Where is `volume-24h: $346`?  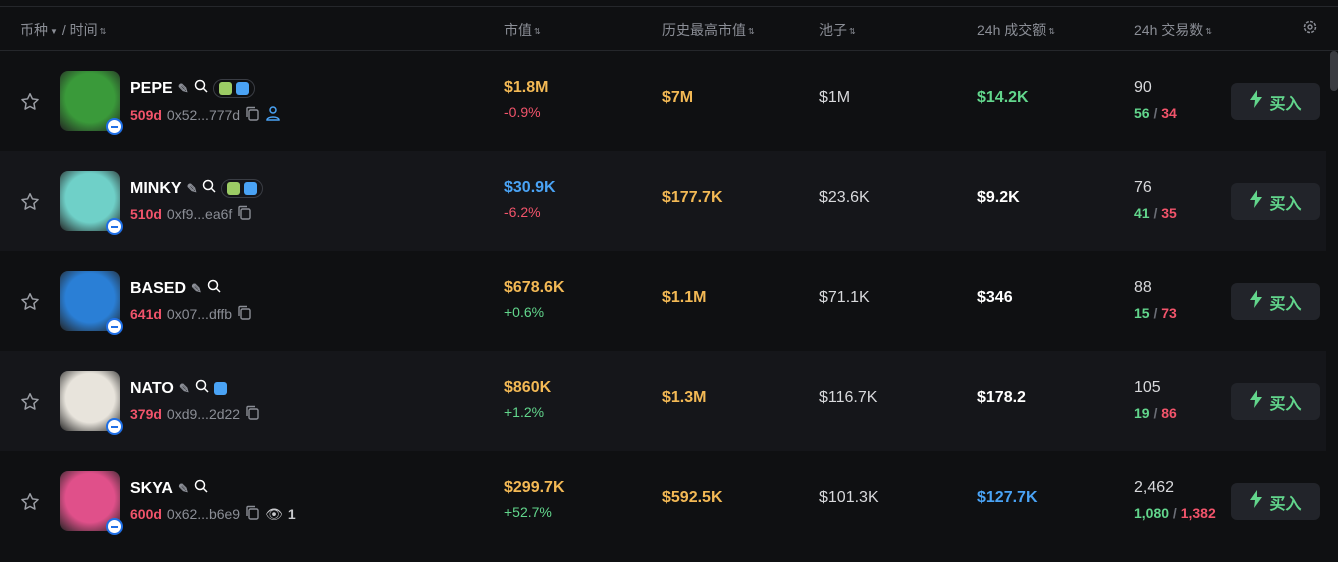
volume-24h: $346 is located at coordinates (995, 297).